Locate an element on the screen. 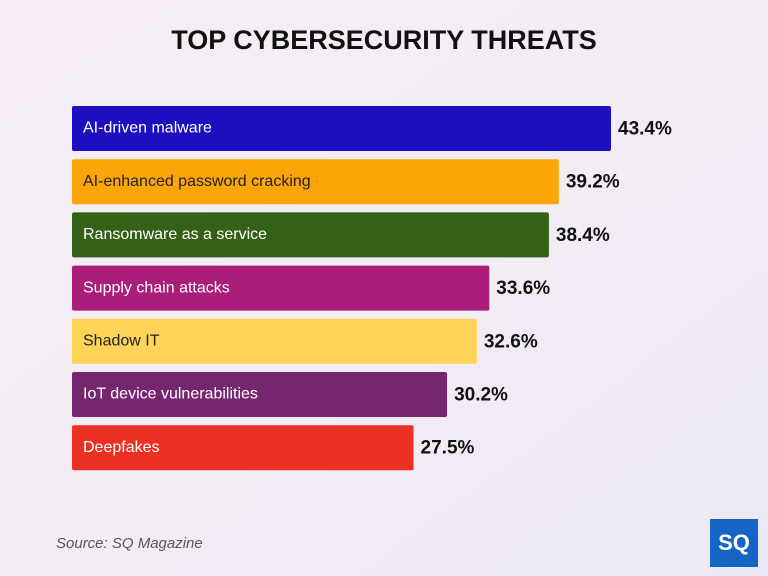  category-label: AI-driven malware is located at coordinates (147, 128).